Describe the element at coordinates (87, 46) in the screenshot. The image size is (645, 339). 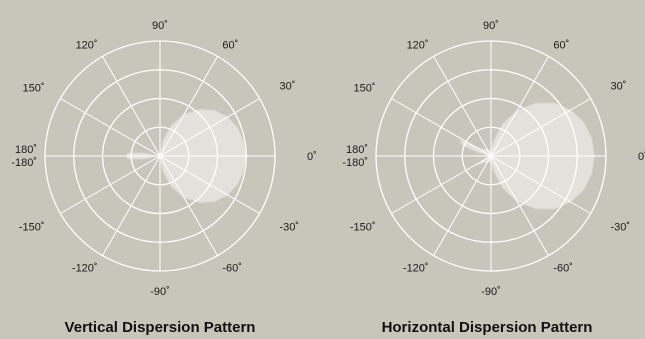
I see `vertical-angle-label-12: 120˚` at that location.